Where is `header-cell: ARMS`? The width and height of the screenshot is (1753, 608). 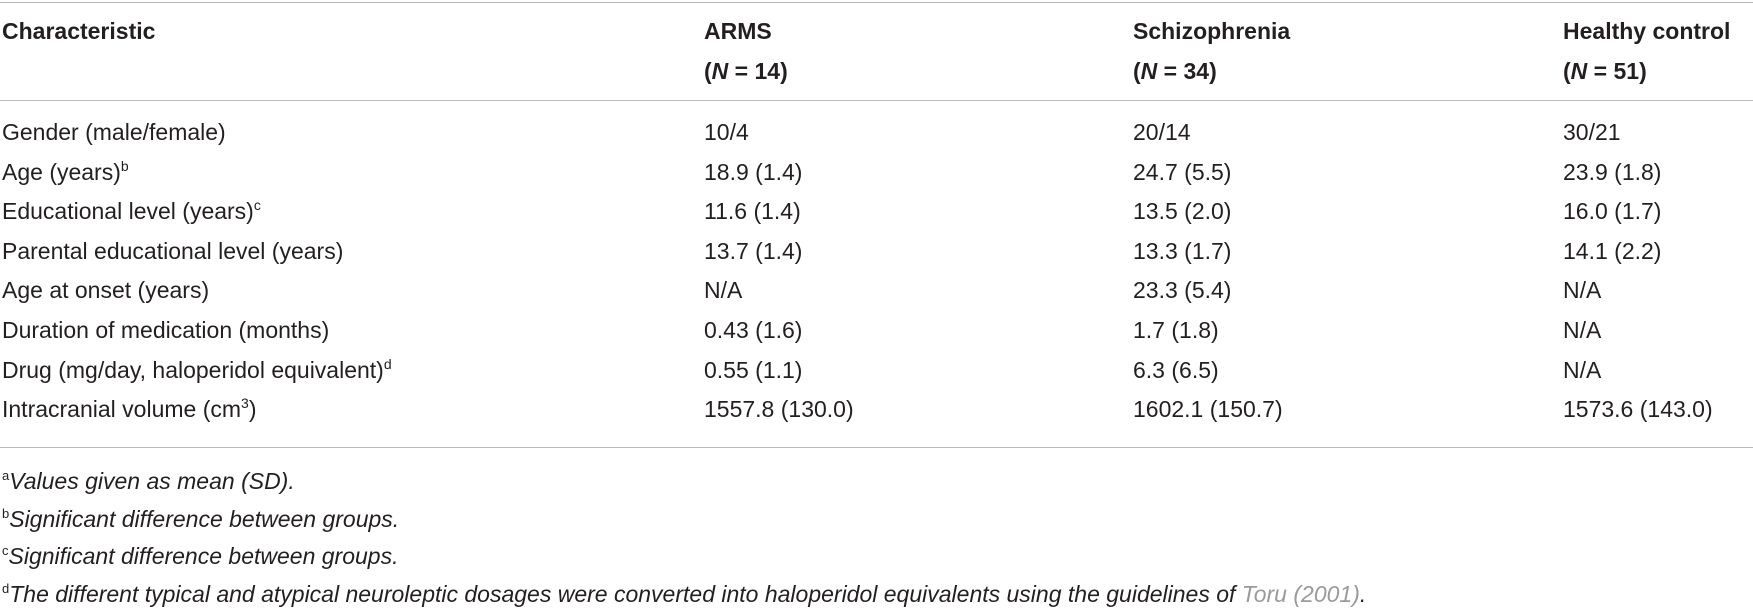 header-cell: ARMS is located at coordinates (738, 31).